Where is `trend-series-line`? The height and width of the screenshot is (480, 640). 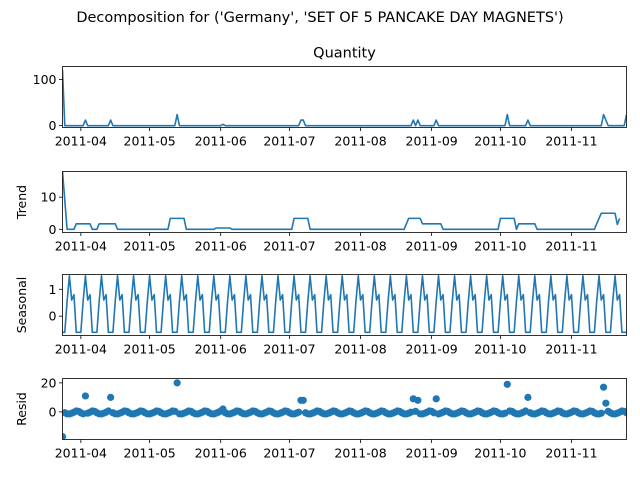
trend-series-line is located at coordinates (341, 201).